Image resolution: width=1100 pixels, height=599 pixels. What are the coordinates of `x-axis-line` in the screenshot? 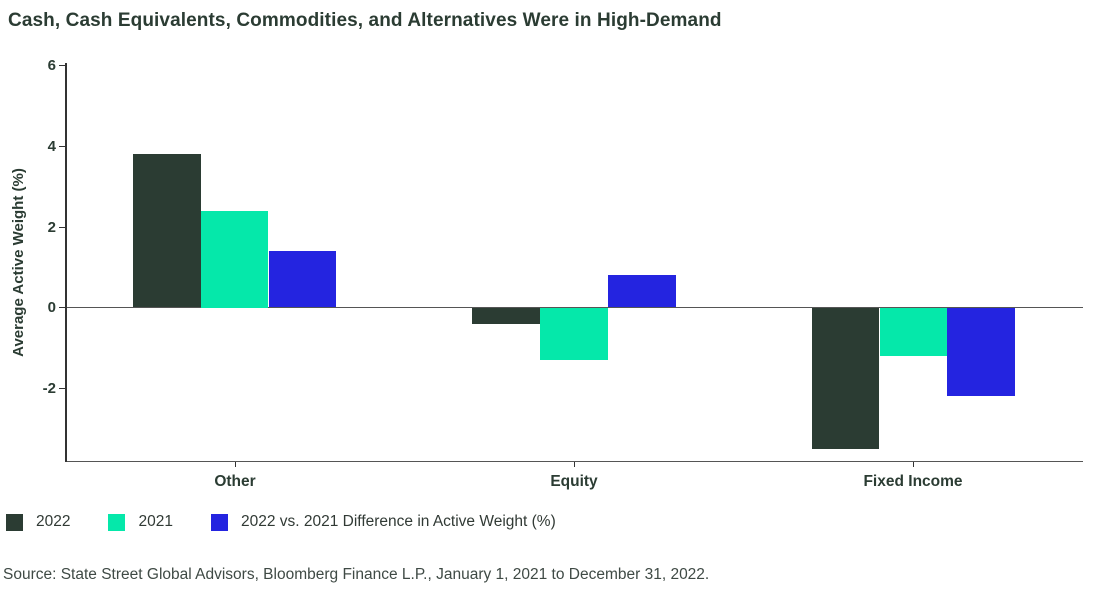 It's located at (574, 461).